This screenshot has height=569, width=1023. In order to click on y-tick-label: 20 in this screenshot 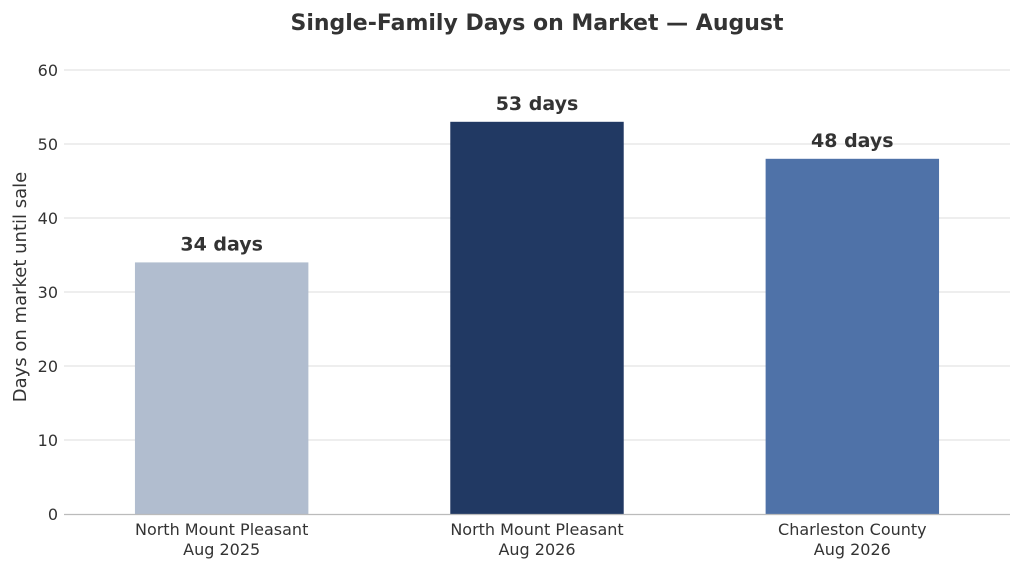, I will do `click(48, 366)`.